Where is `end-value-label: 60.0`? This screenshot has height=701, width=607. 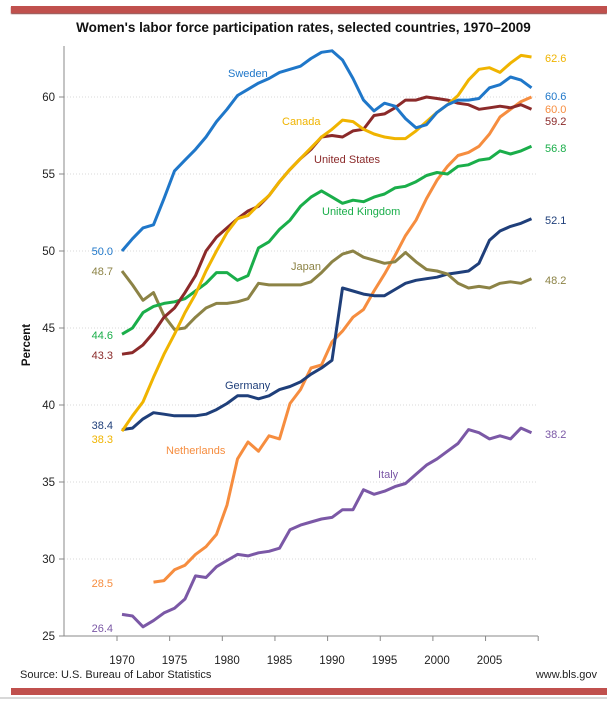 end-value-label: 60.0 is located at coordinates (555, 110).